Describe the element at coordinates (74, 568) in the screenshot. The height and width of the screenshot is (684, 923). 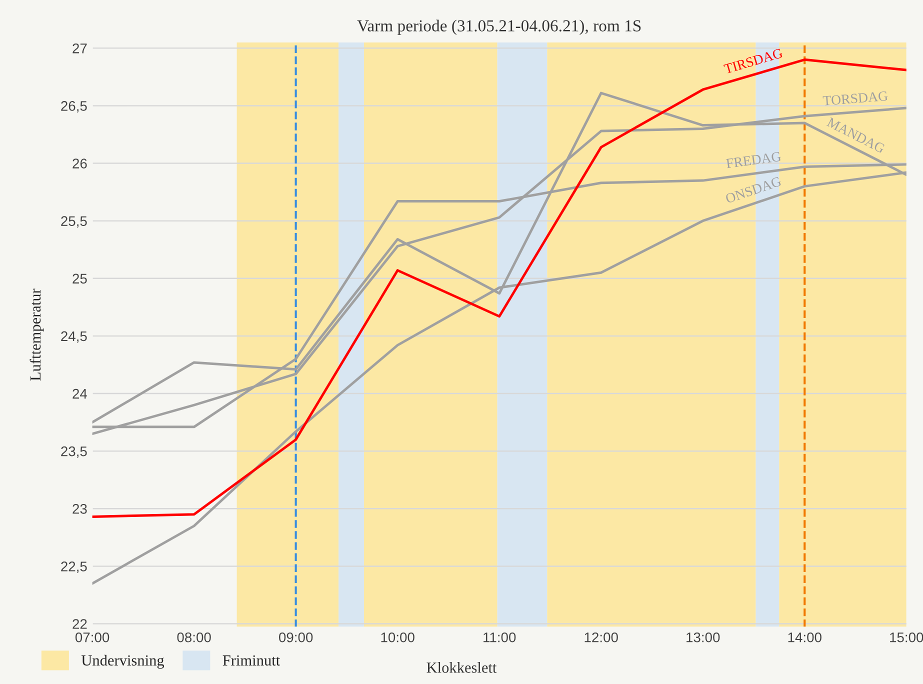
I see `y-tick-label: 22,5` at that location.